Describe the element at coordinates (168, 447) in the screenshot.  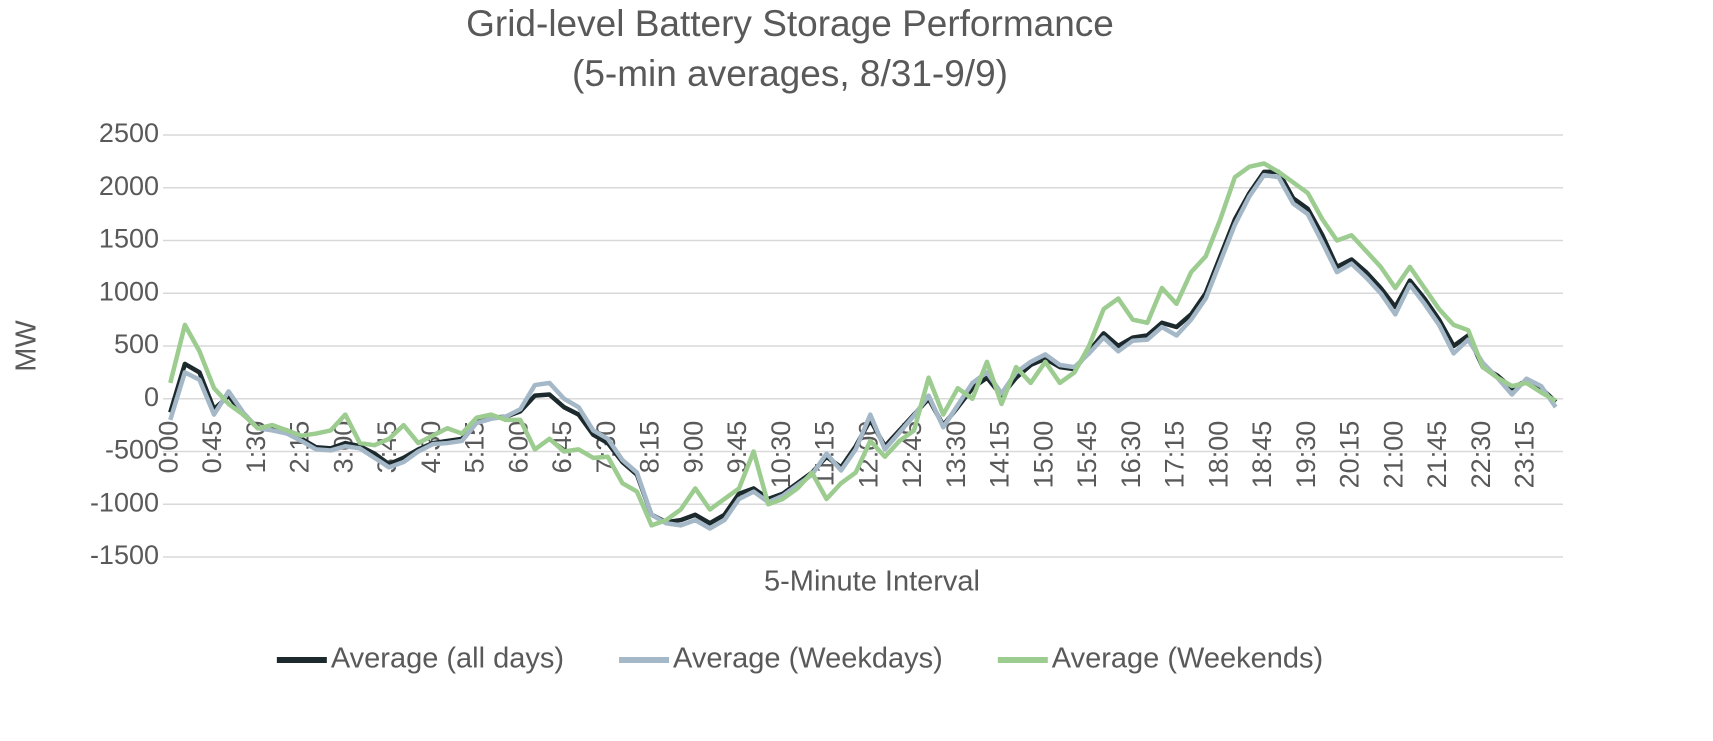
I see `x-tick-label: 0:00` at that location.